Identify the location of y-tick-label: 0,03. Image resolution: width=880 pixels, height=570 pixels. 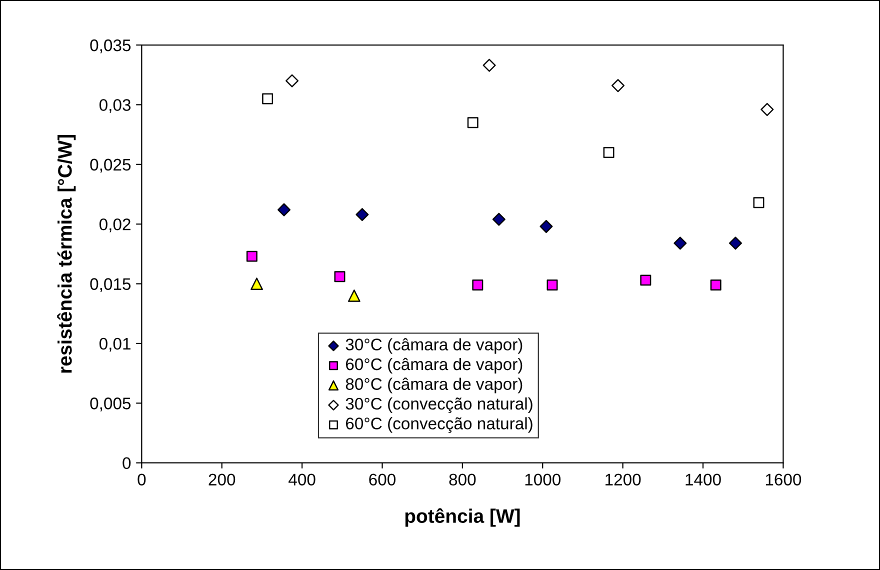
(115, 106).